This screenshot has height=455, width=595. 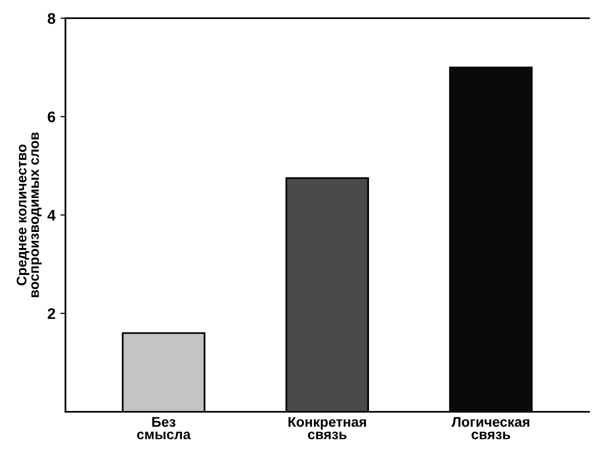 I want to click on y-axis-title: Среднее количество воспроизводимых слов, so click(x=29, y=215).